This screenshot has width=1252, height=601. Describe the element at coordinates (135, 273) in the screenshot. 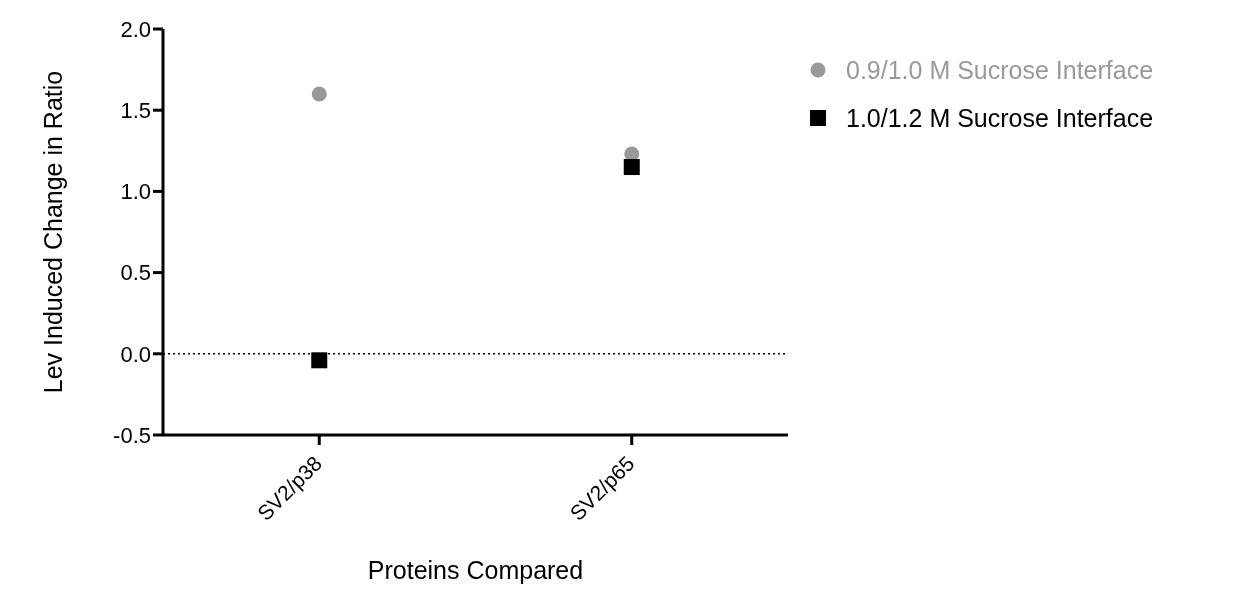

I see `y-tick-label: 0.5` at that location.